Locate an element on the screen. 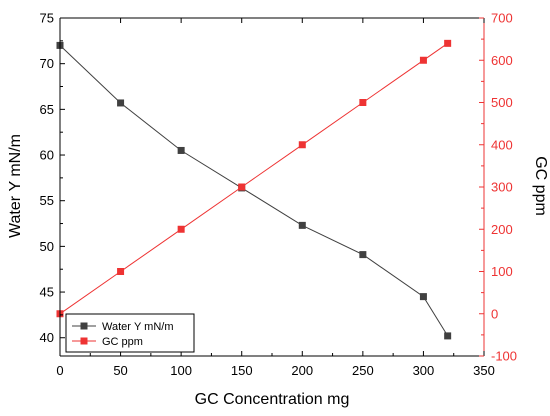 Image resolution: width=550 pixels, height=416 pixels. y-right-tick-label: 700 is located at coordinates (502, 18).